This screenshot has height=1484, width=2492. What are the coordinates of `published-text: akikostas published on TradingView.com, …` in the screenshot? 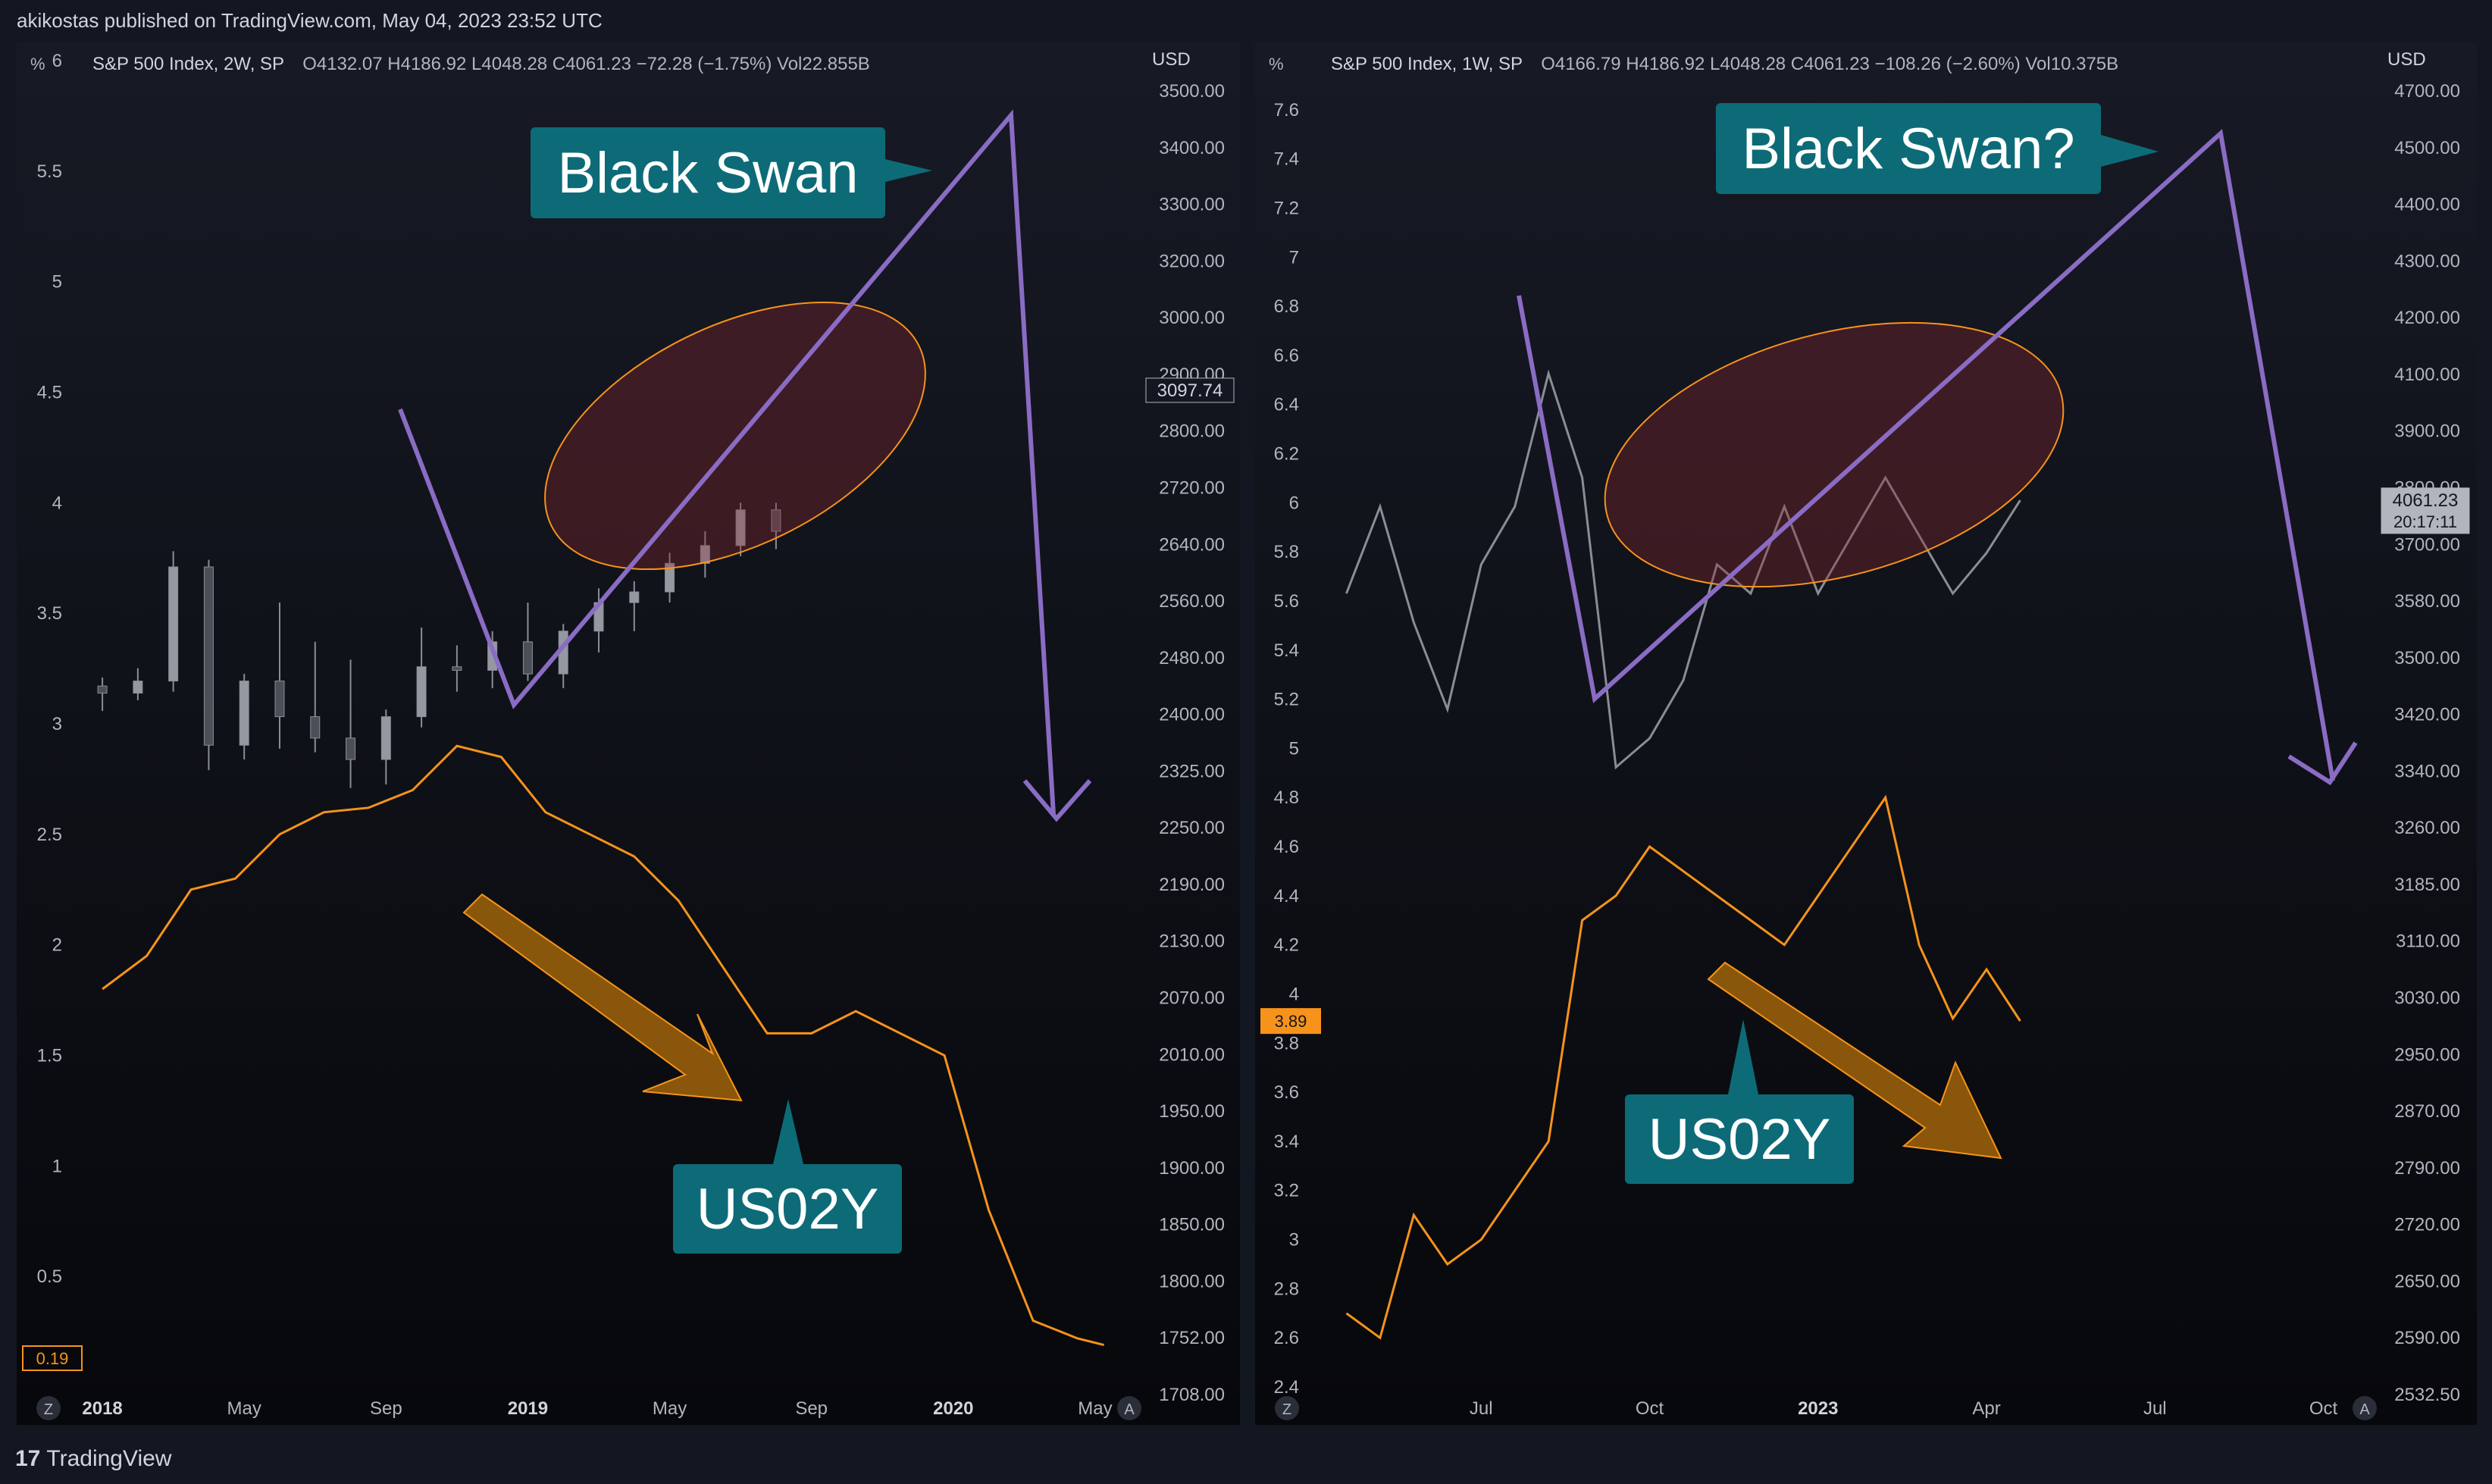 It's located at (310, 20).